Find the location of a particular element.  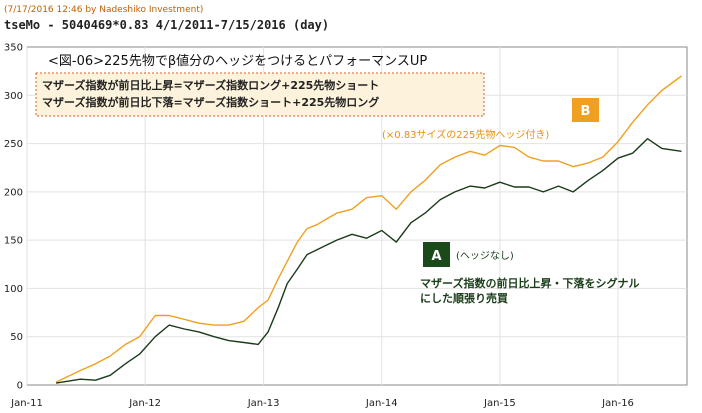

rule-box is located at coordinates (260, 94).